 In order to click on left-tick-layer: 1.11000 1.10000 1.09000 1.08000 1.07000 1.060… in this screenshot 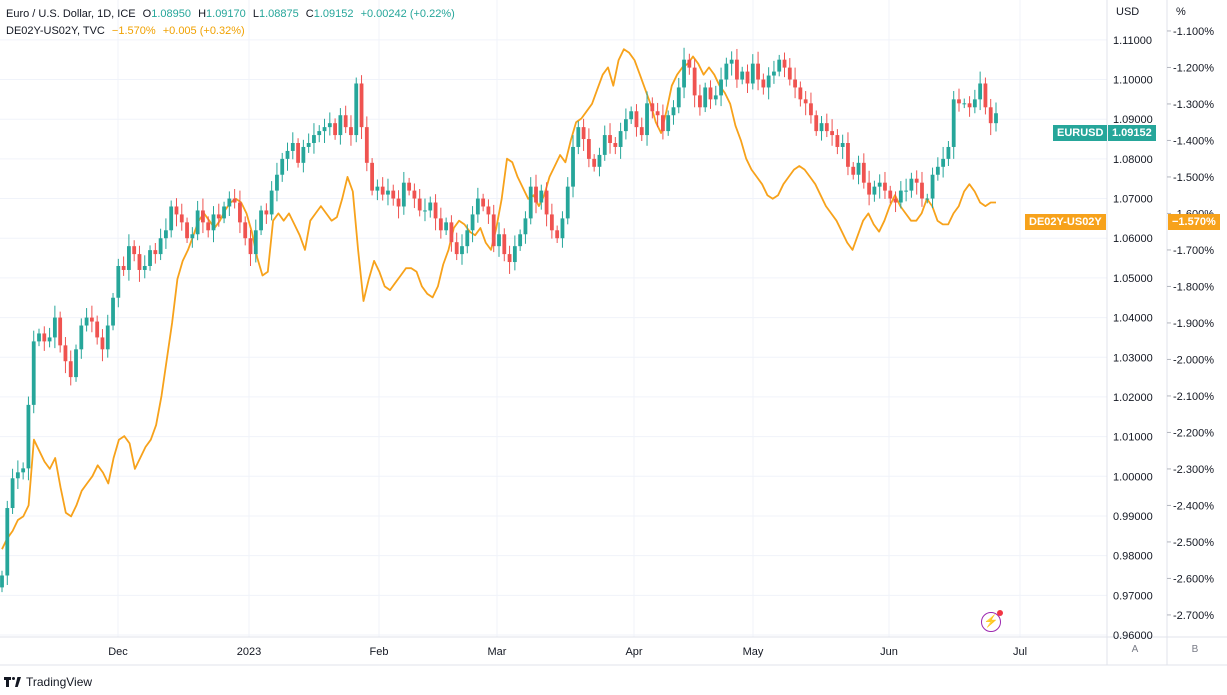, I will do `click(1133, 338)`.